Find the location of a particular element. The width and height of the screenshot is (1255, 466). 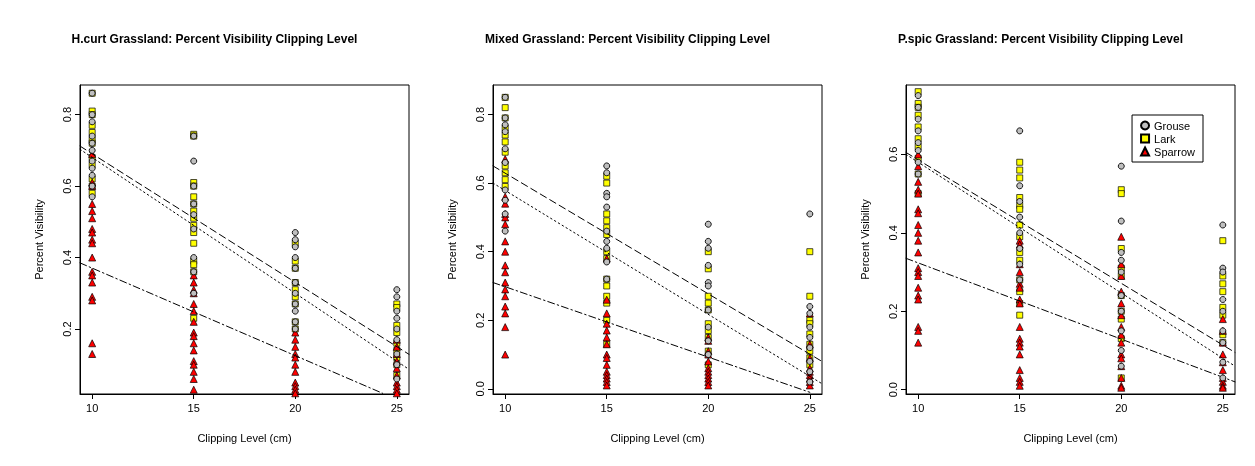

legend-label: Grouse is located at coordinates (1172, 125).